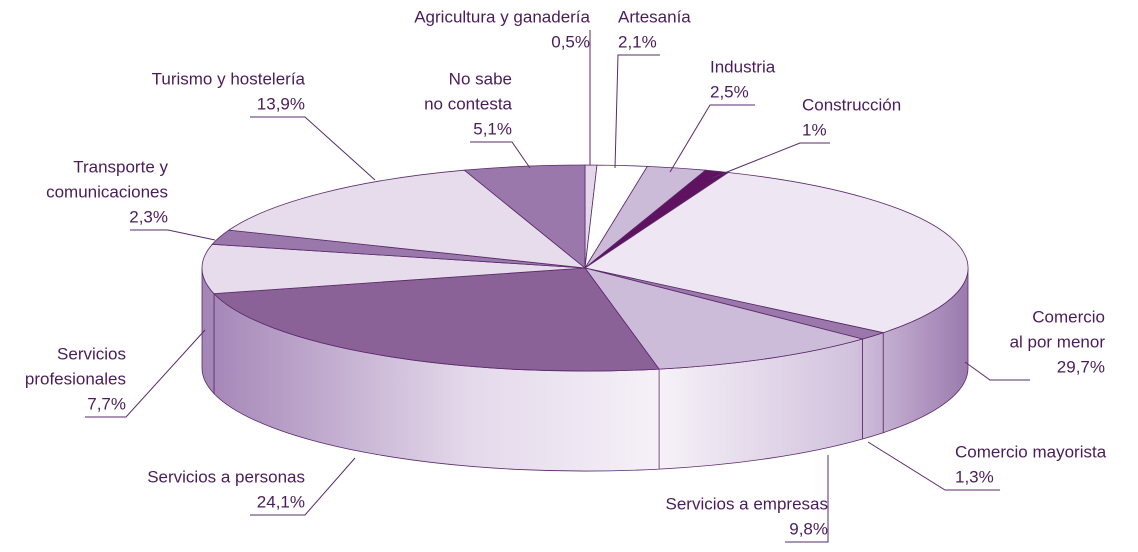 This screenshot has width=1138, height=552. Describe the element at coordinates (743, 66) in the screenshot. I see `slice-label: Industria` at that location.